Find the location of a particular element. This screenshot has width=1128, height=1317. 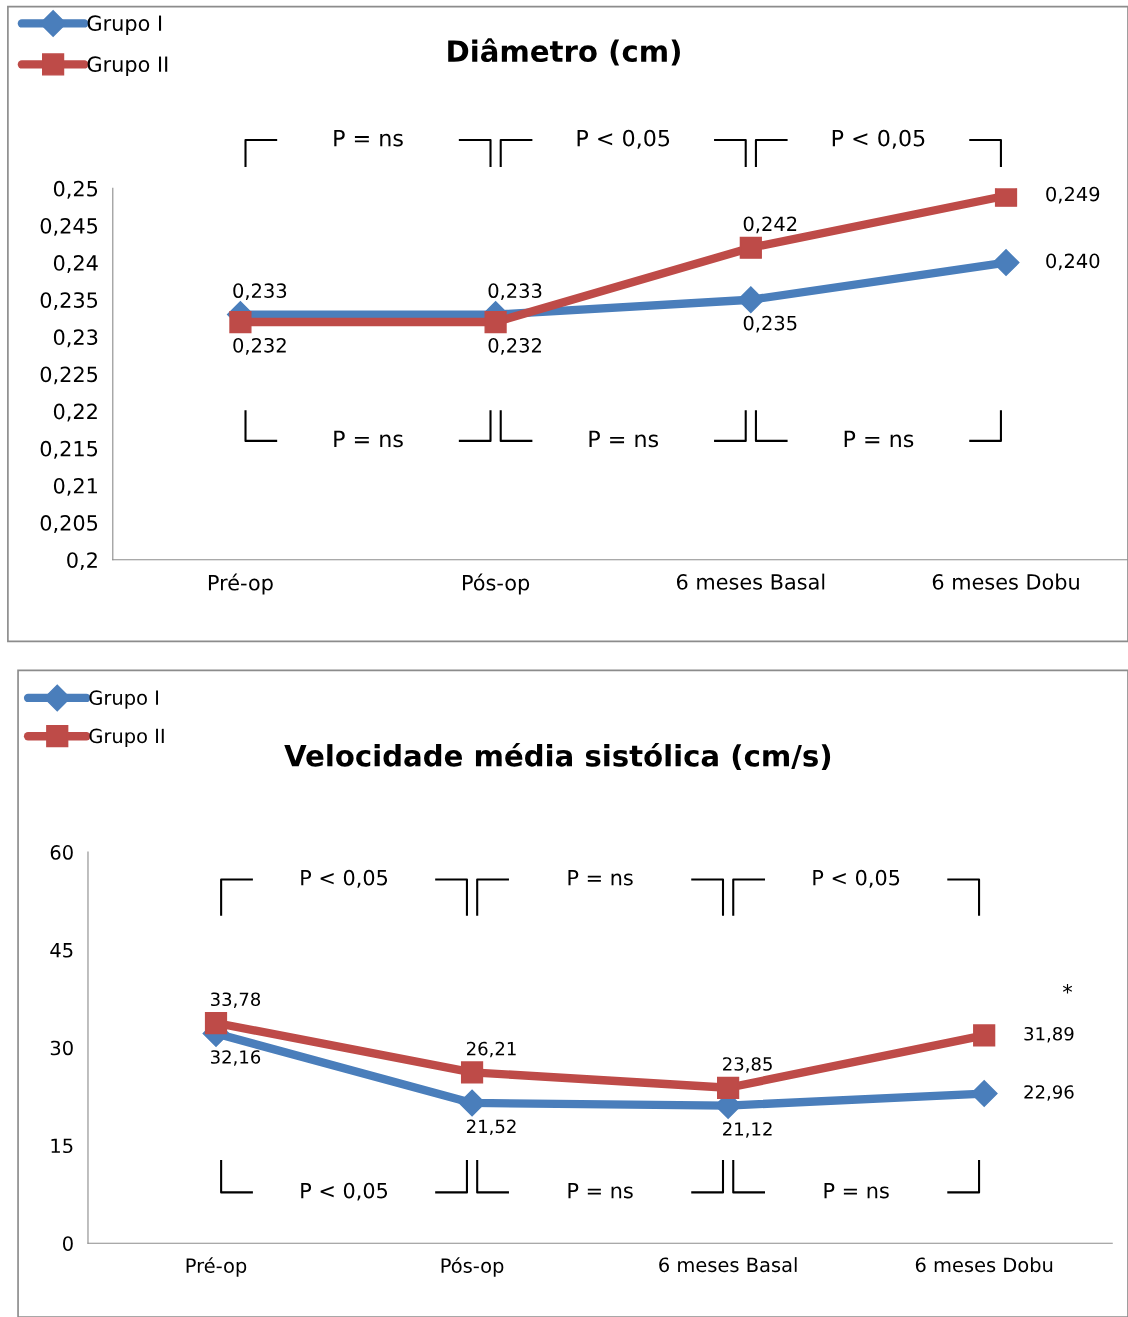

y-tick-label: 0,245 is located at coordinates (69, 226).